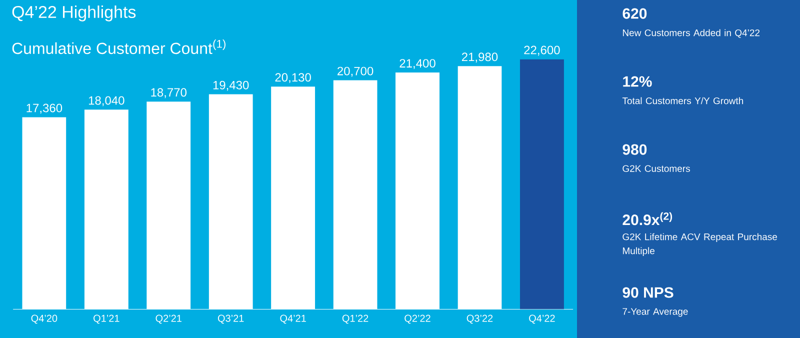  What do you see at coordinates (480, 57) in the screenshot?
I see `data-label: 21,980` at bounding box center [480, 57].